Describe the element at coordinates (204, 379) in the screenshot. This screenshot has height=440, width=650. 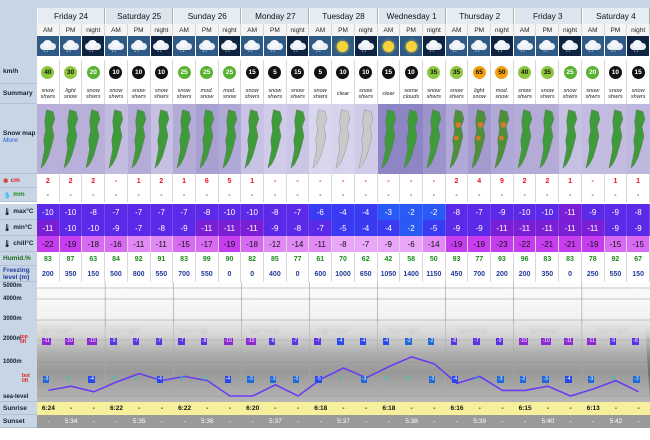
I see `bot-lift-temp-tag: 0` at that location.